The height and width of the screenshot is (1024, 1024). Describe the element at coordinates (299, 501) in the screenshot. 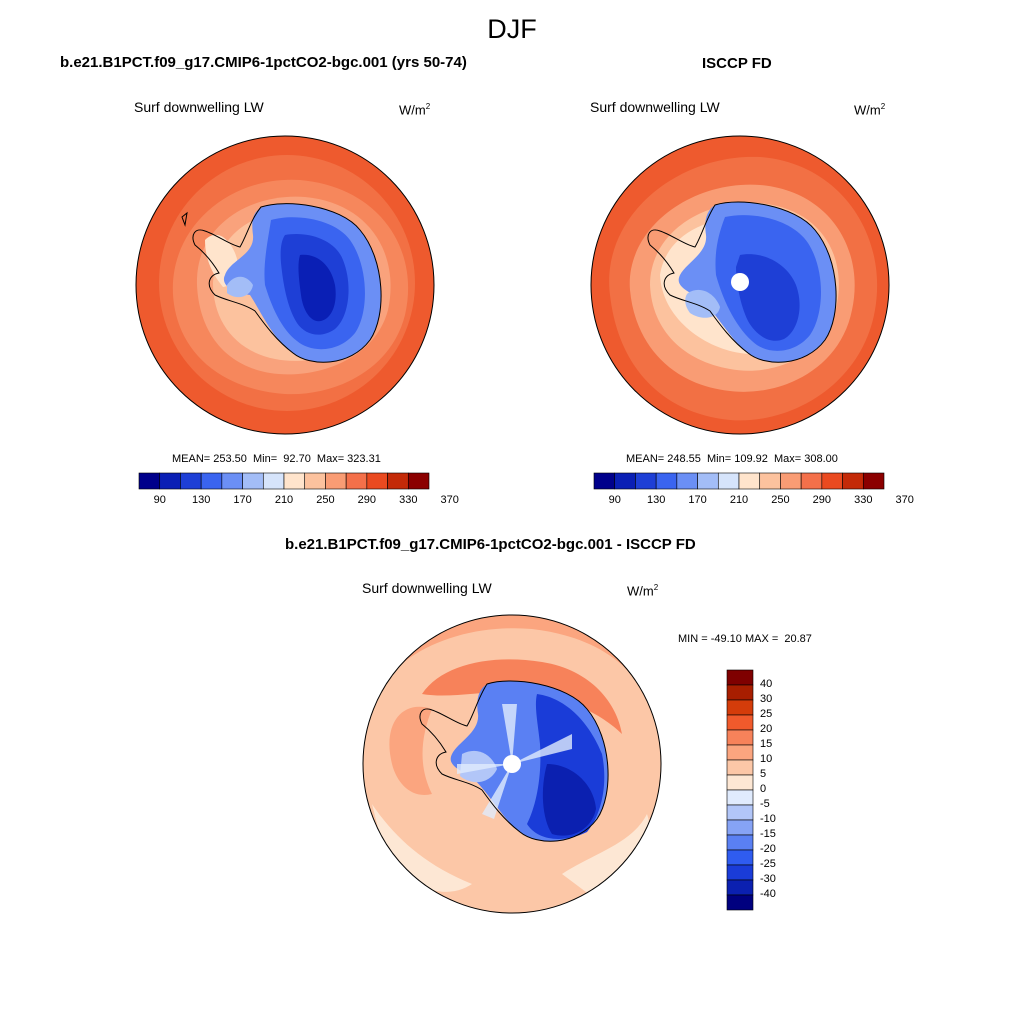

I see `model-colorbar-ticks: 90 130 170 210 250 290 330 370` at that location.